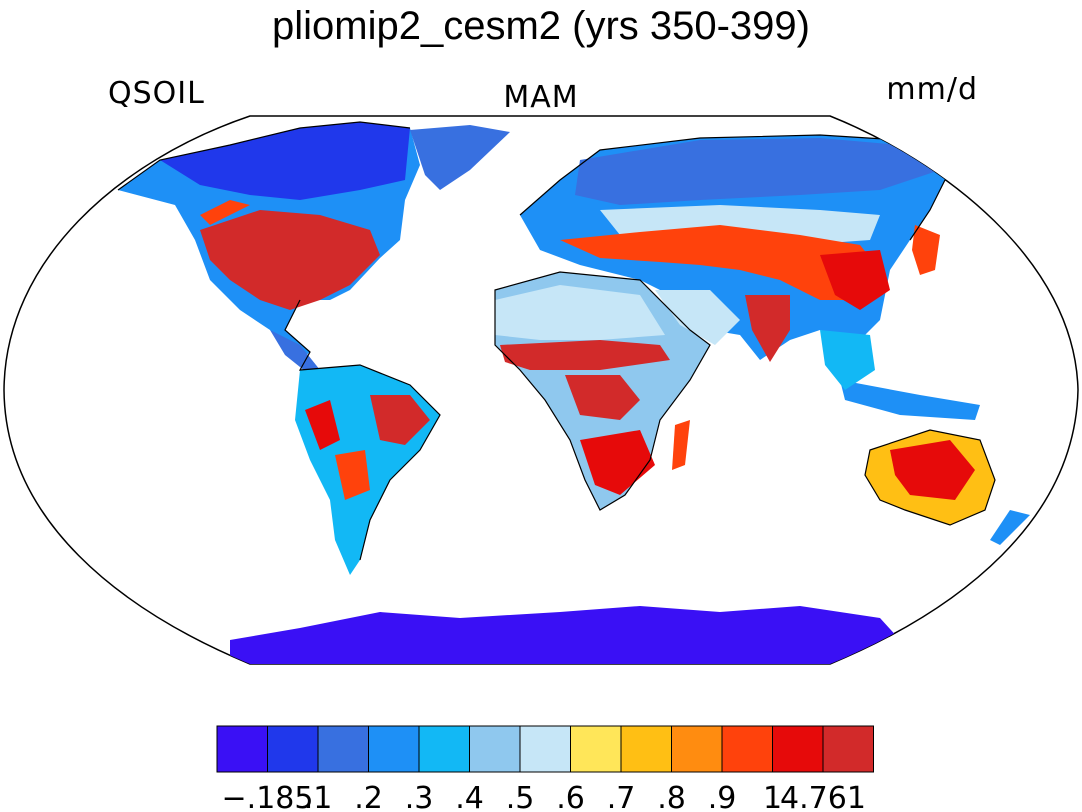 This screenshot has height=812, width=1082. I want to click on colorbar-label: .4, so click(469, 796).